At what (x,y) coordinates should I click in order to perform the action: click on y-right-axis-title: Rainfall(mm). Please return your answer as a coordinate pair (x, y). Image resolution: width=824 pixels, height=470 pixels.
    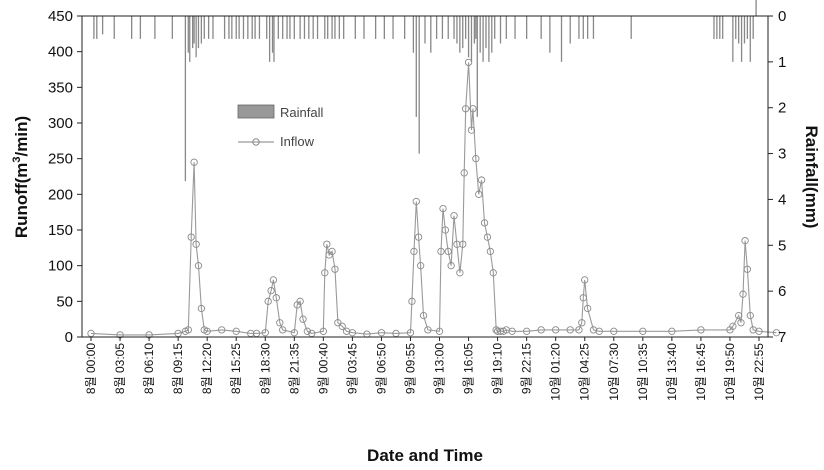
    Looking at the image, I should click on (811, 177).